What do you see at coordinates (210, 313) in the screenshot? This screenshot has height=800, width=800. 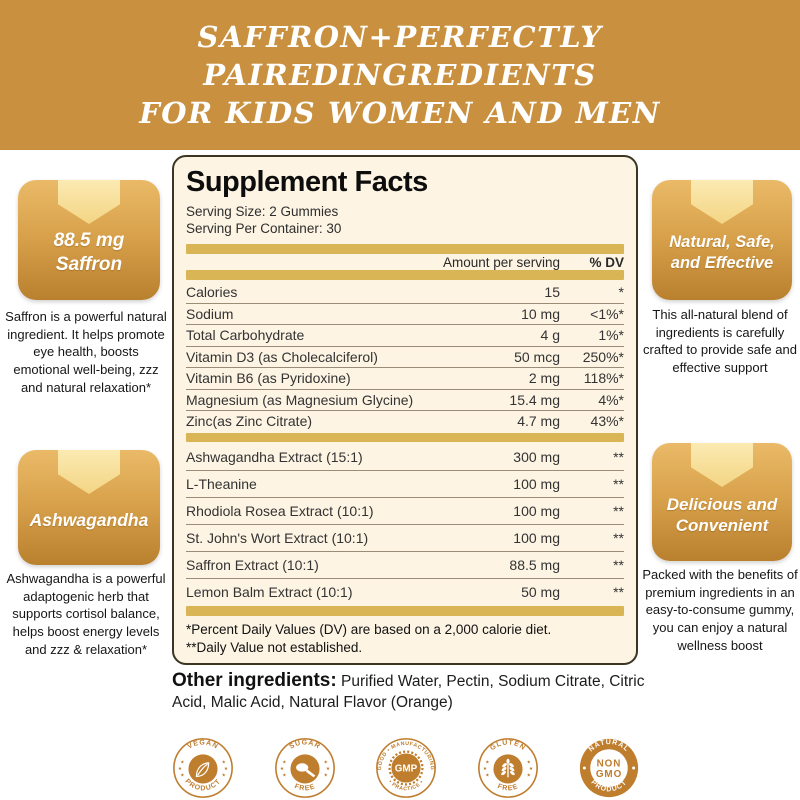 I see `nutrient-name: Sodium` at bounding box center [210, 313].